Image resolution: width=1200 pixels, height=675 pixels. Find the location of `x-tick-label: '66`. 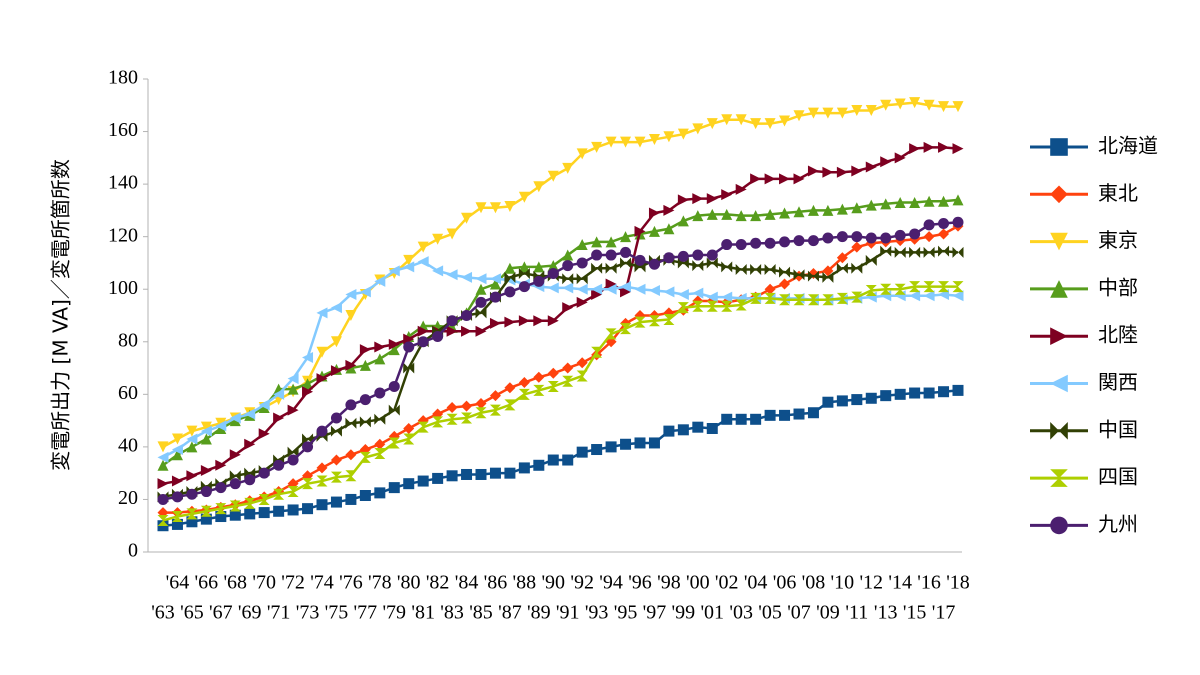

x-tick-label: '66 is located at coordinates (207, 583).